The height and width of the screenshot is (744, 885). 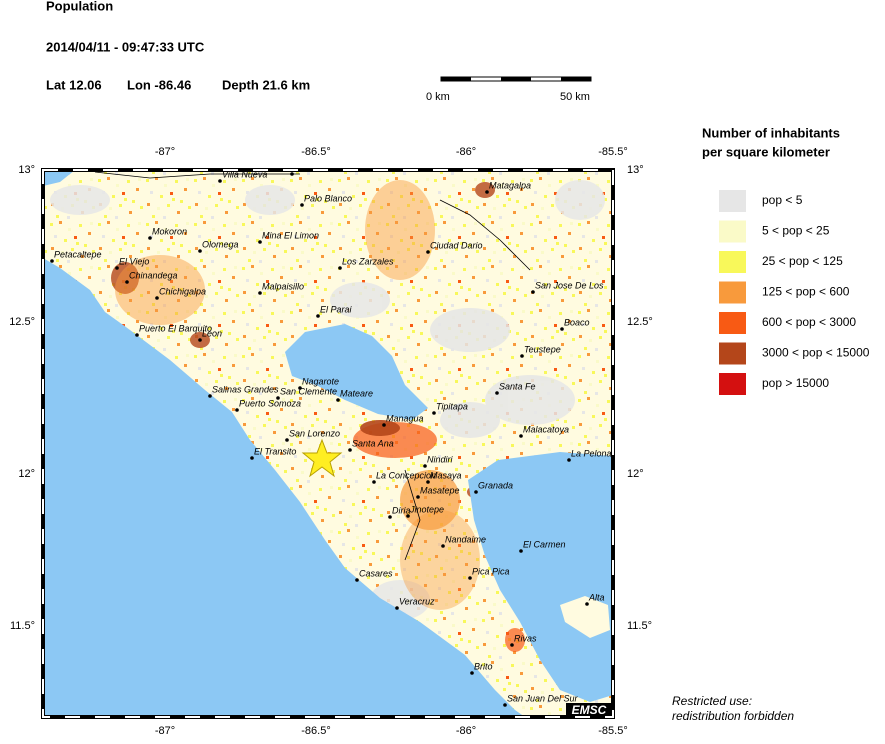 I want to click on city-label: Salinas Grandes, so click(x=245, y=389).